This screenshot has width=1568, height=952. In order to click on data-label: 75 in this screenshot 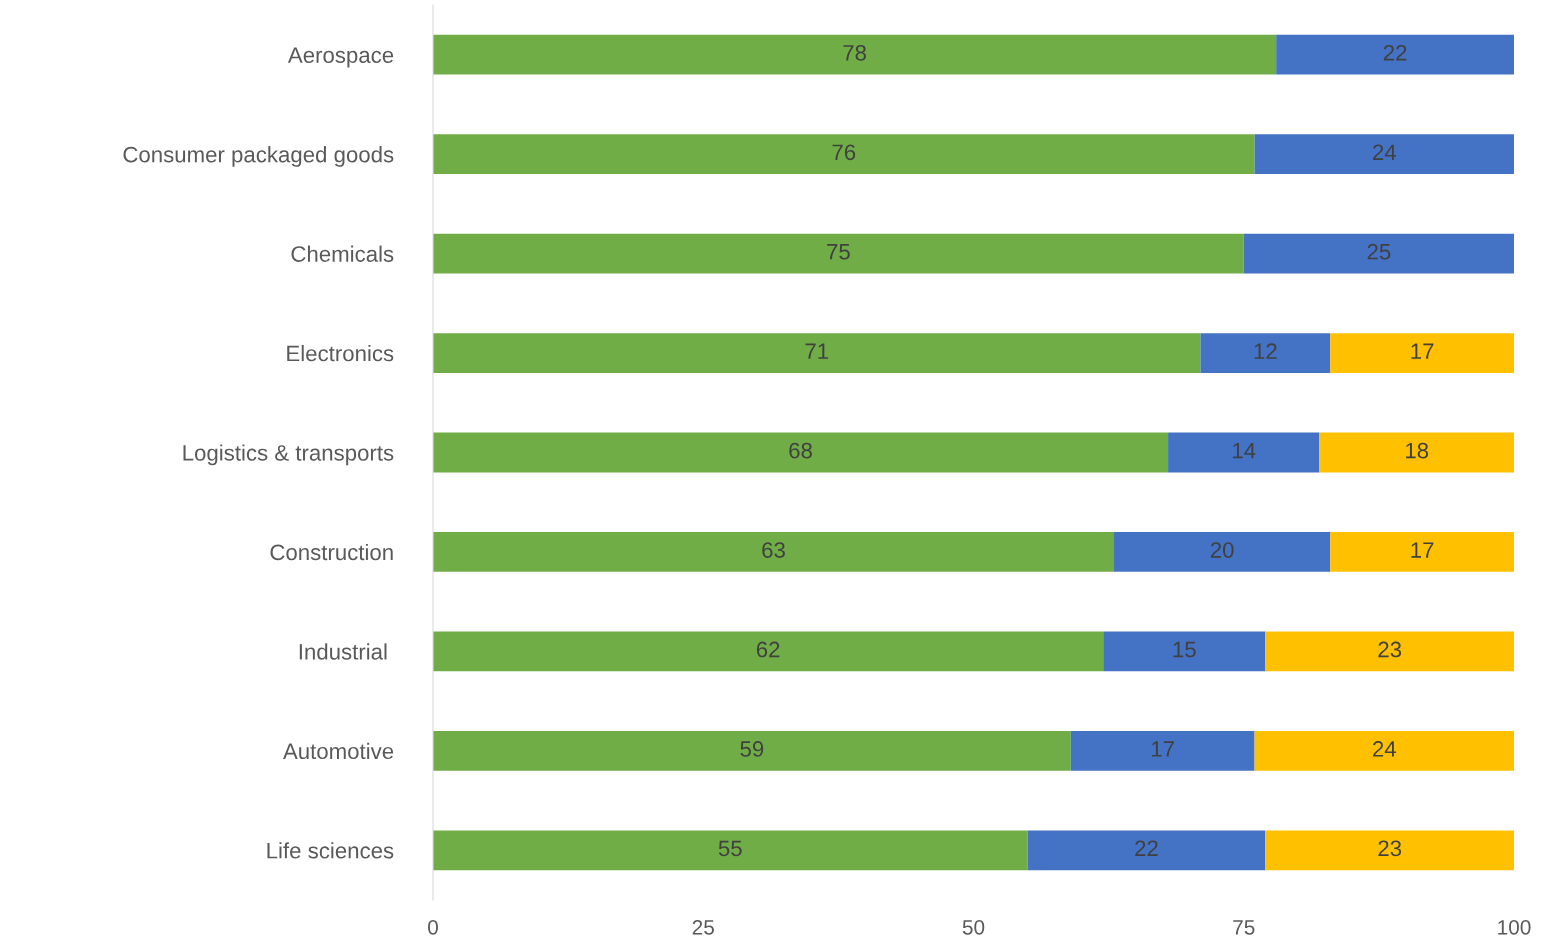, I will do `click(838, 252)`.